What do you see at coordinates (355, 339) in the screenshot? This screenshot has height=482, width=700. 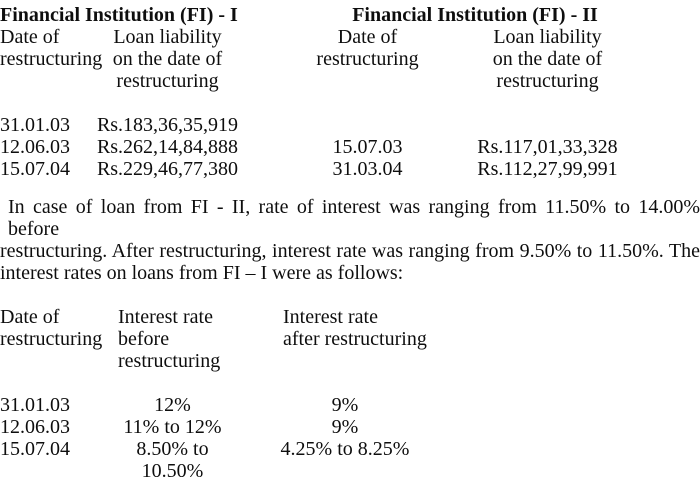 I see `rates-after-header-line2: after restructuring` at bounding box center [355, 339].